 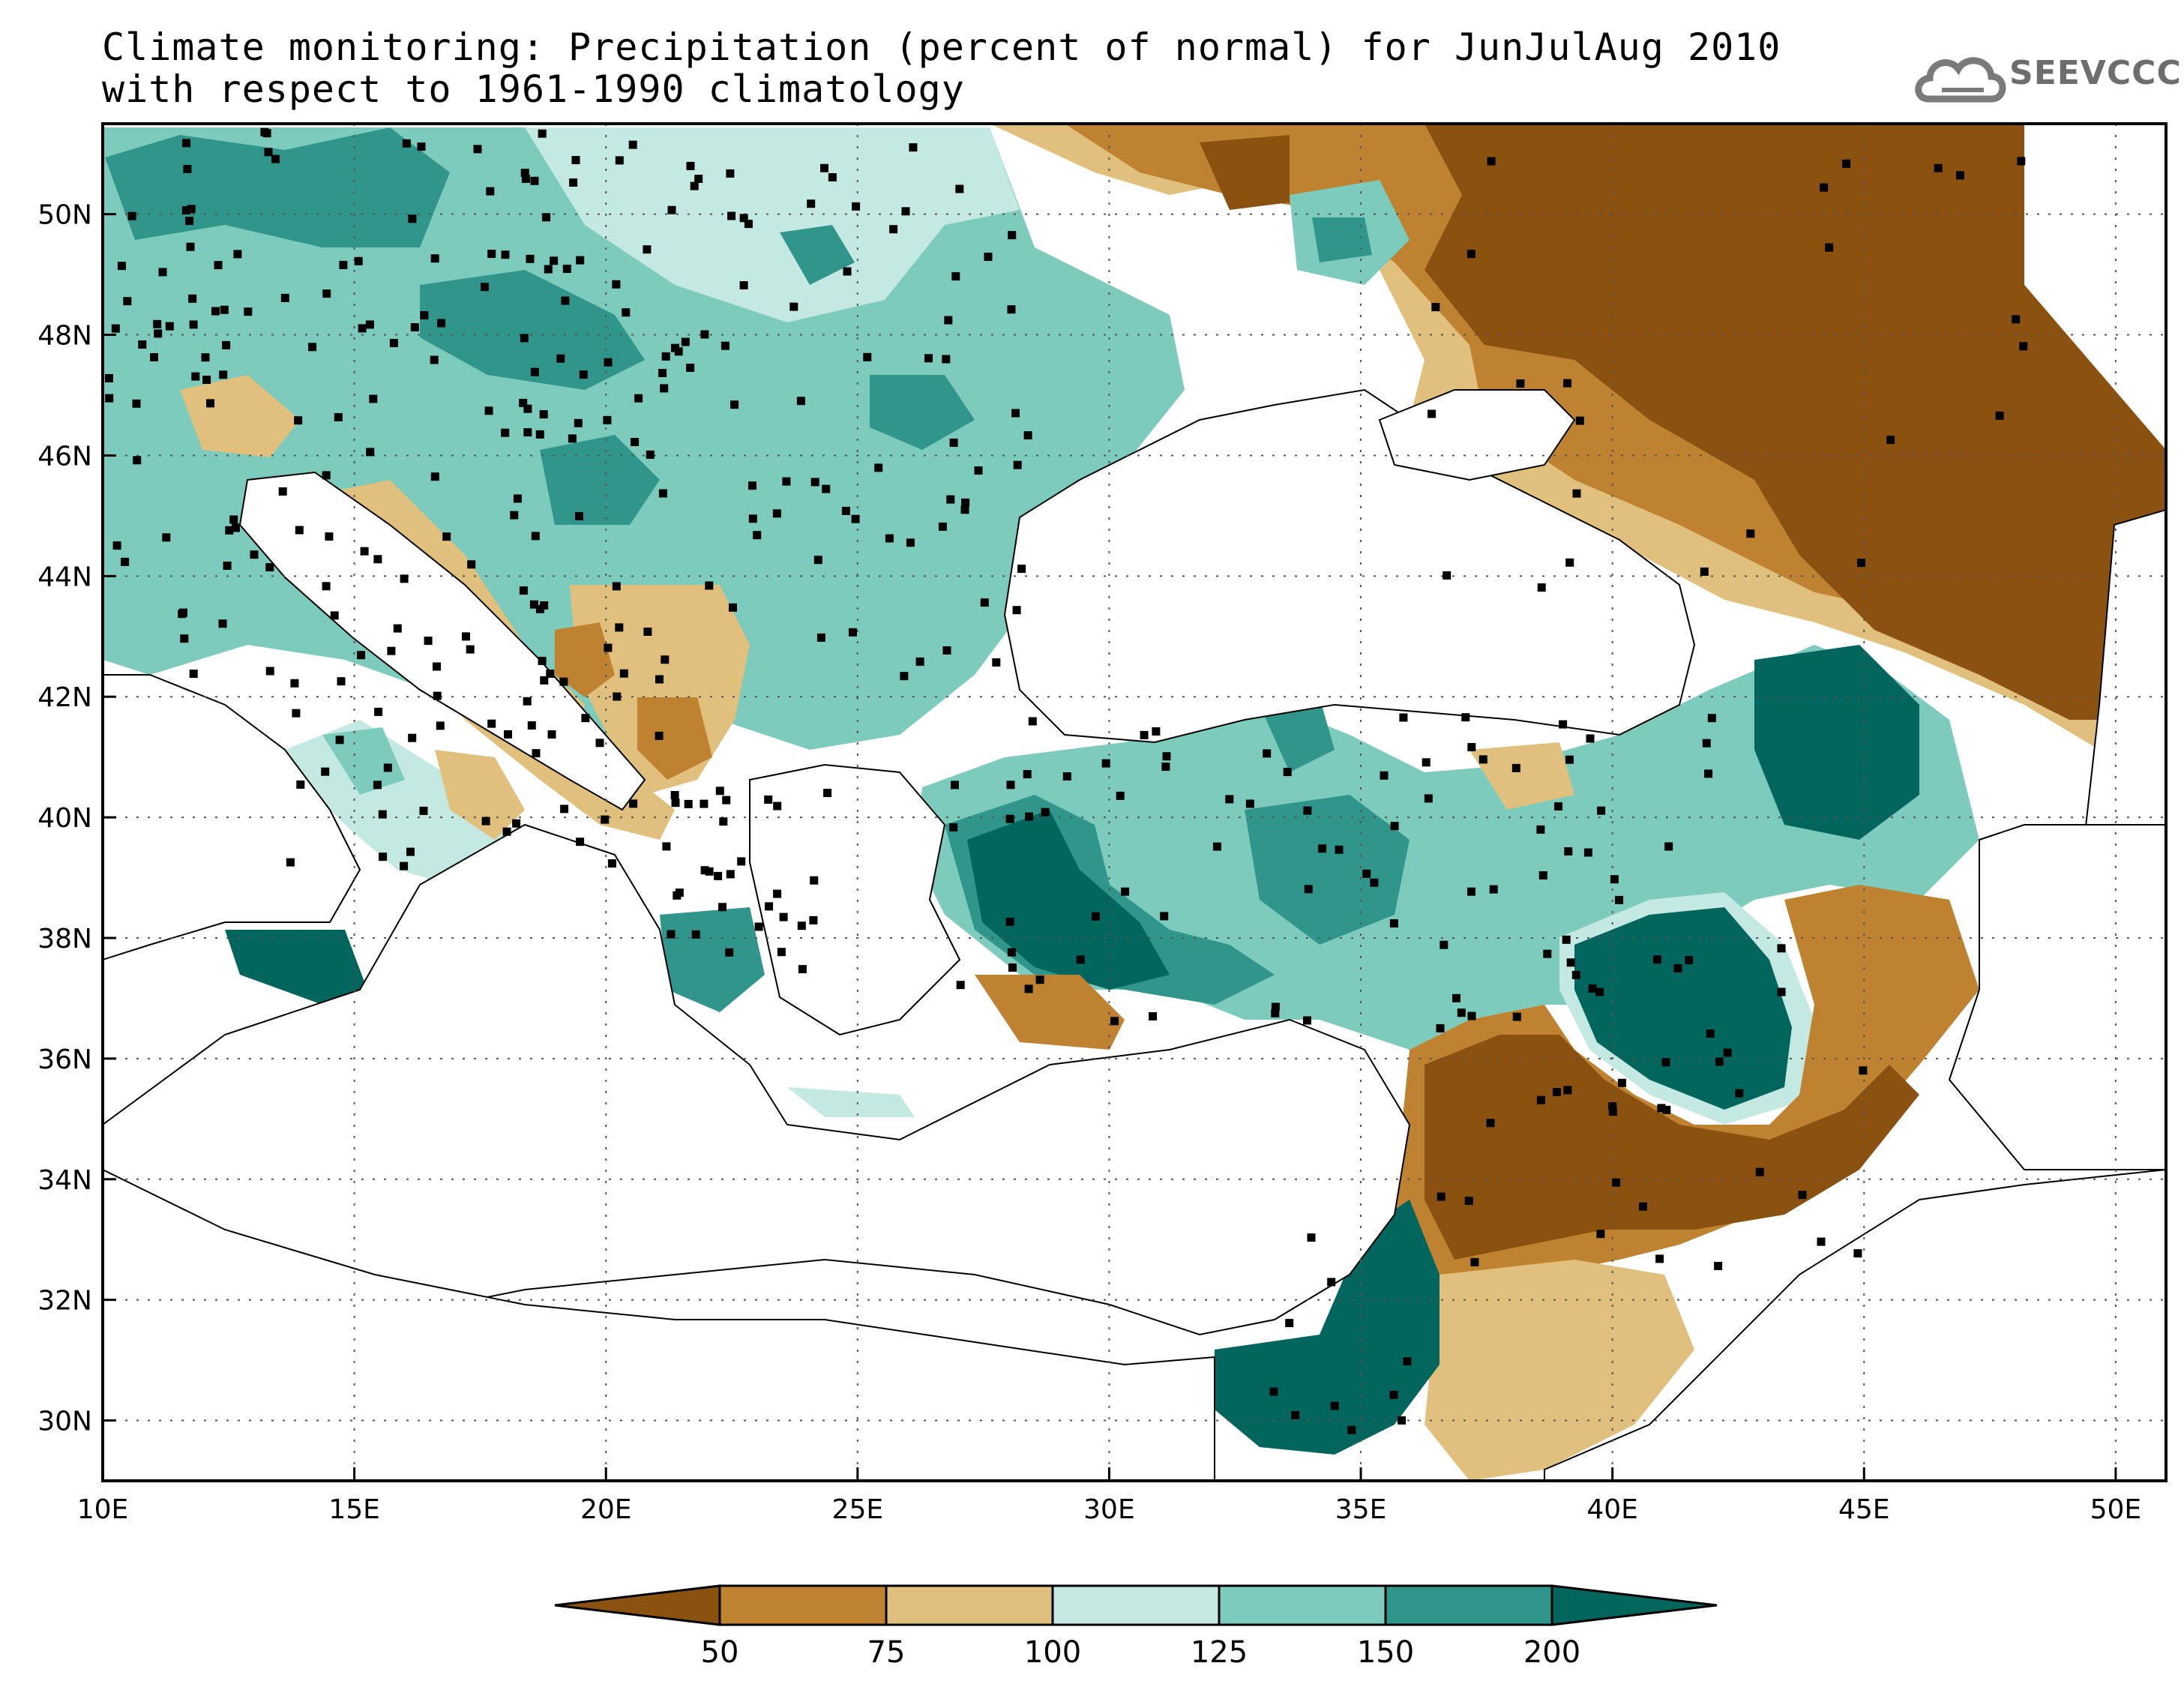 What do you see at coordinates (851, 1102) in the screenshot?
I see `region-crete` at bounding box center [851, 1102].